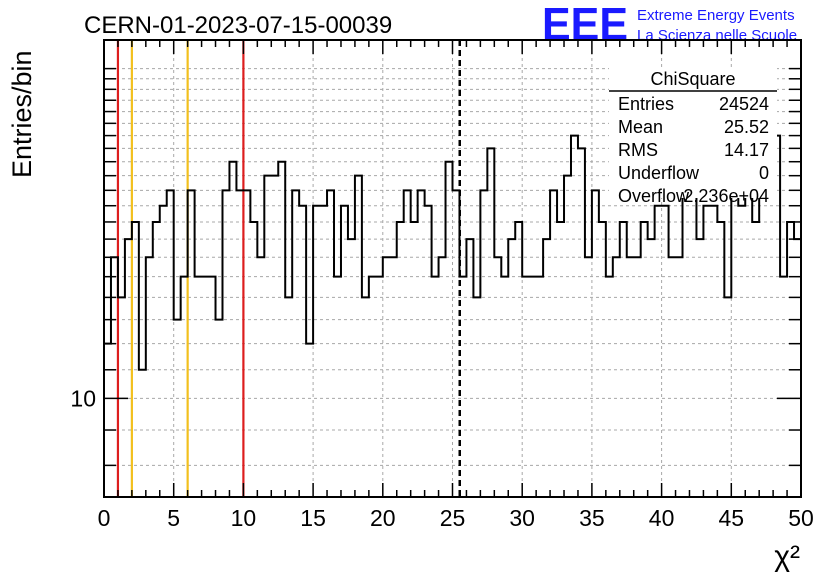 The image size is (836, 572). Describe the element at coordinates (659, 173) in the screenshot. I see `stats-label-underflow: Underflow` at that location.